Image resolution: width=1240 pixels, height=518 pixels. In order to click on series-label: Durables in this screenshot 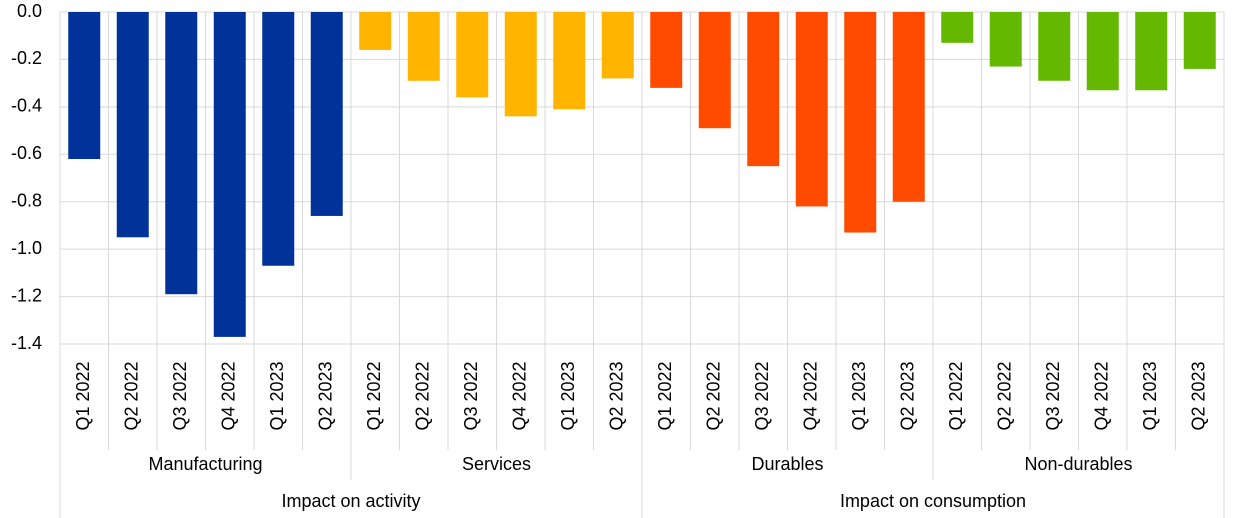, I will do `click(787, 464)`.